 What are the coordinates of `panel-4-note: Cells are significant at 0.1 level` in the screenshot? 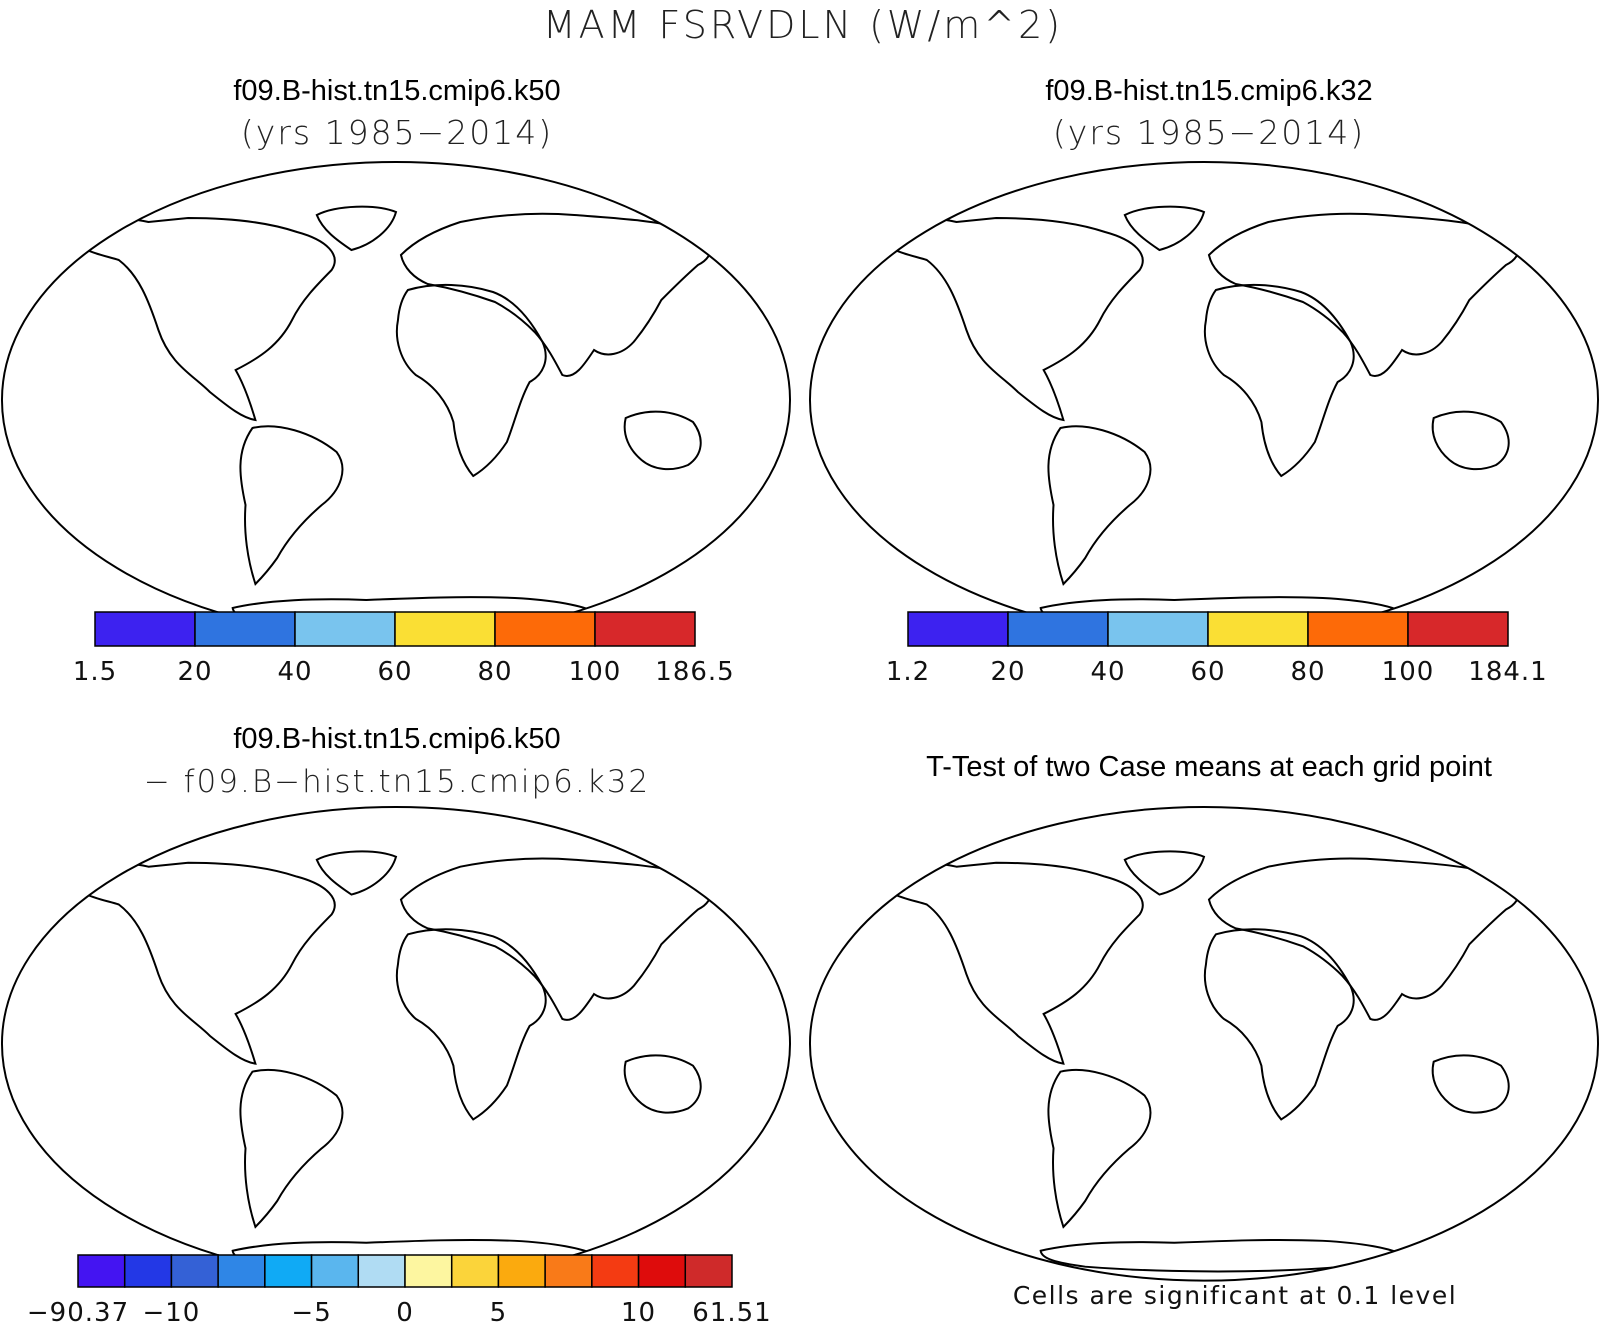 It's located at (1235, 1295).